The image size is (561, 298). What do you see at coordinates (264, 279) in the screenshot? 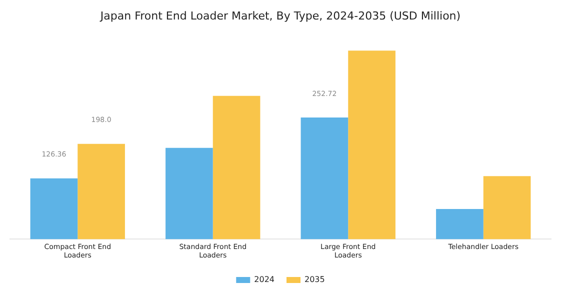
I see `legend-label: 2024` at bounding box center [264, 279].